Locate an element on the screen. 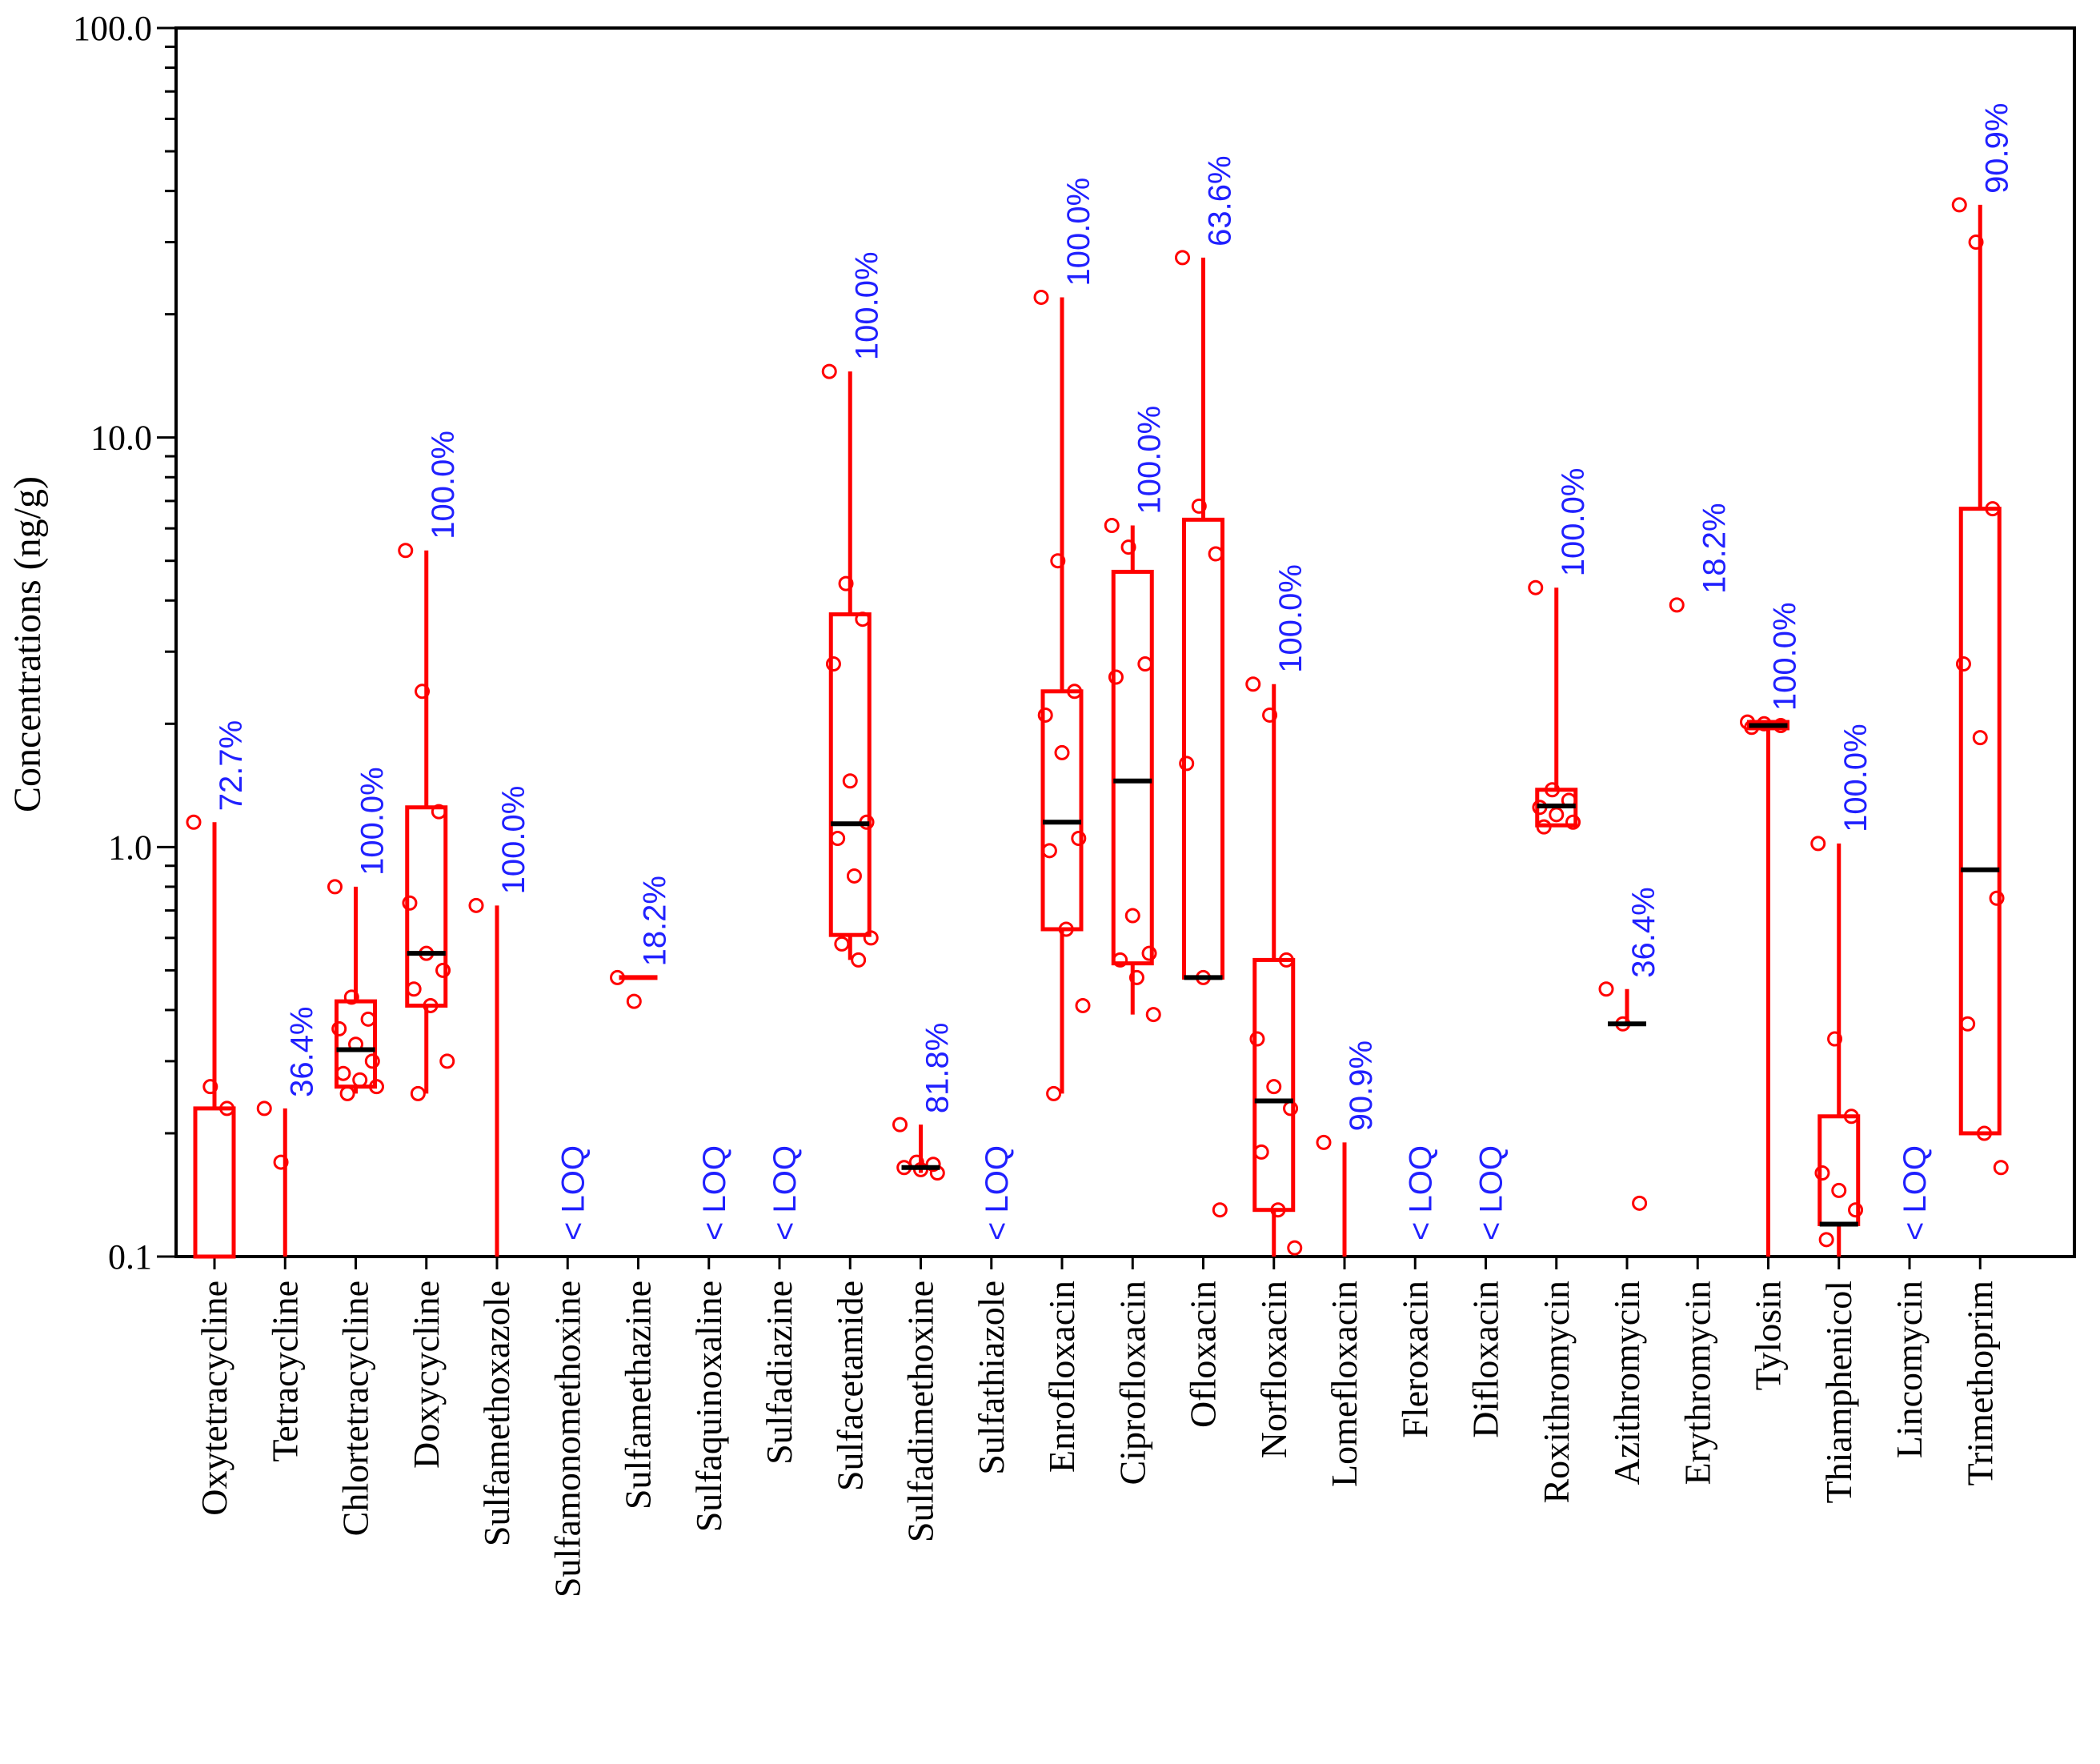  category-label: Fleroxacin is located at coordinates (1414, 1359).